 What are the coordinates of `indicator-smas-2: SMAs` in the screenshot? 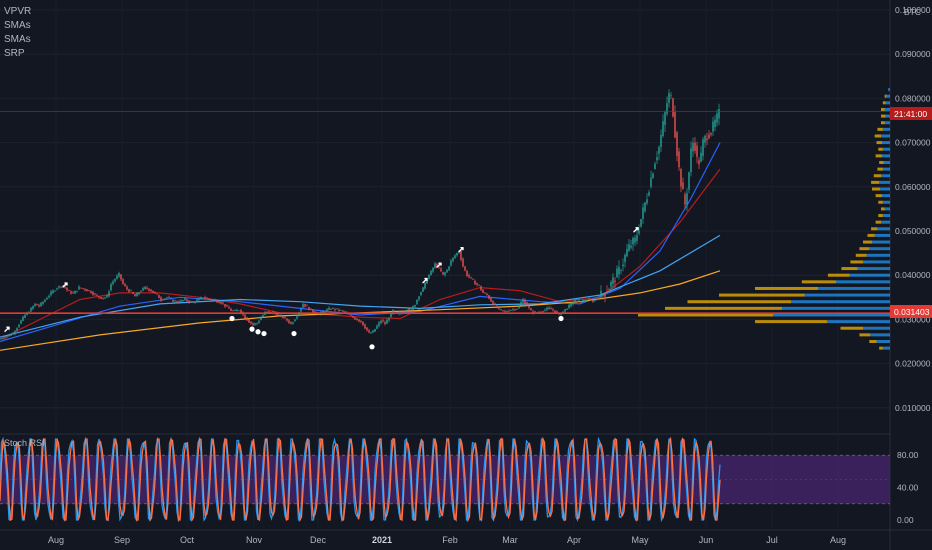 It's located at (17, 39).